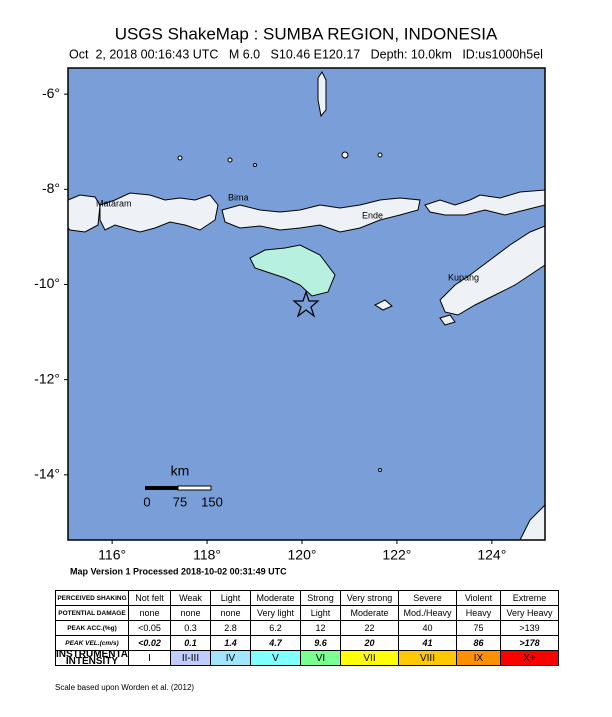 The width and height of the screenshot is (612, 717). I want to click on table-cell: Heavy, so click(478, 613).